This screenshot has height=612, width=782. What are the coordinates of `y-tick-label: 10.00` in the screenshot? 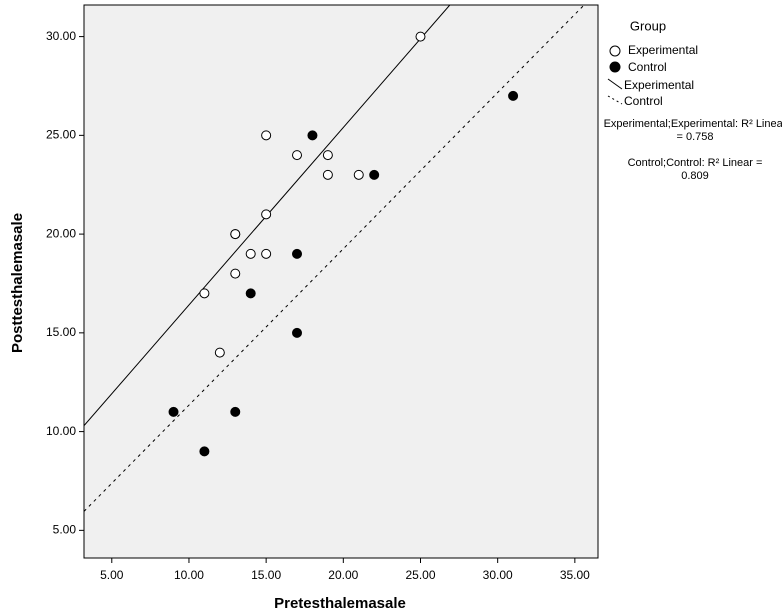 It's located at (61, 431).